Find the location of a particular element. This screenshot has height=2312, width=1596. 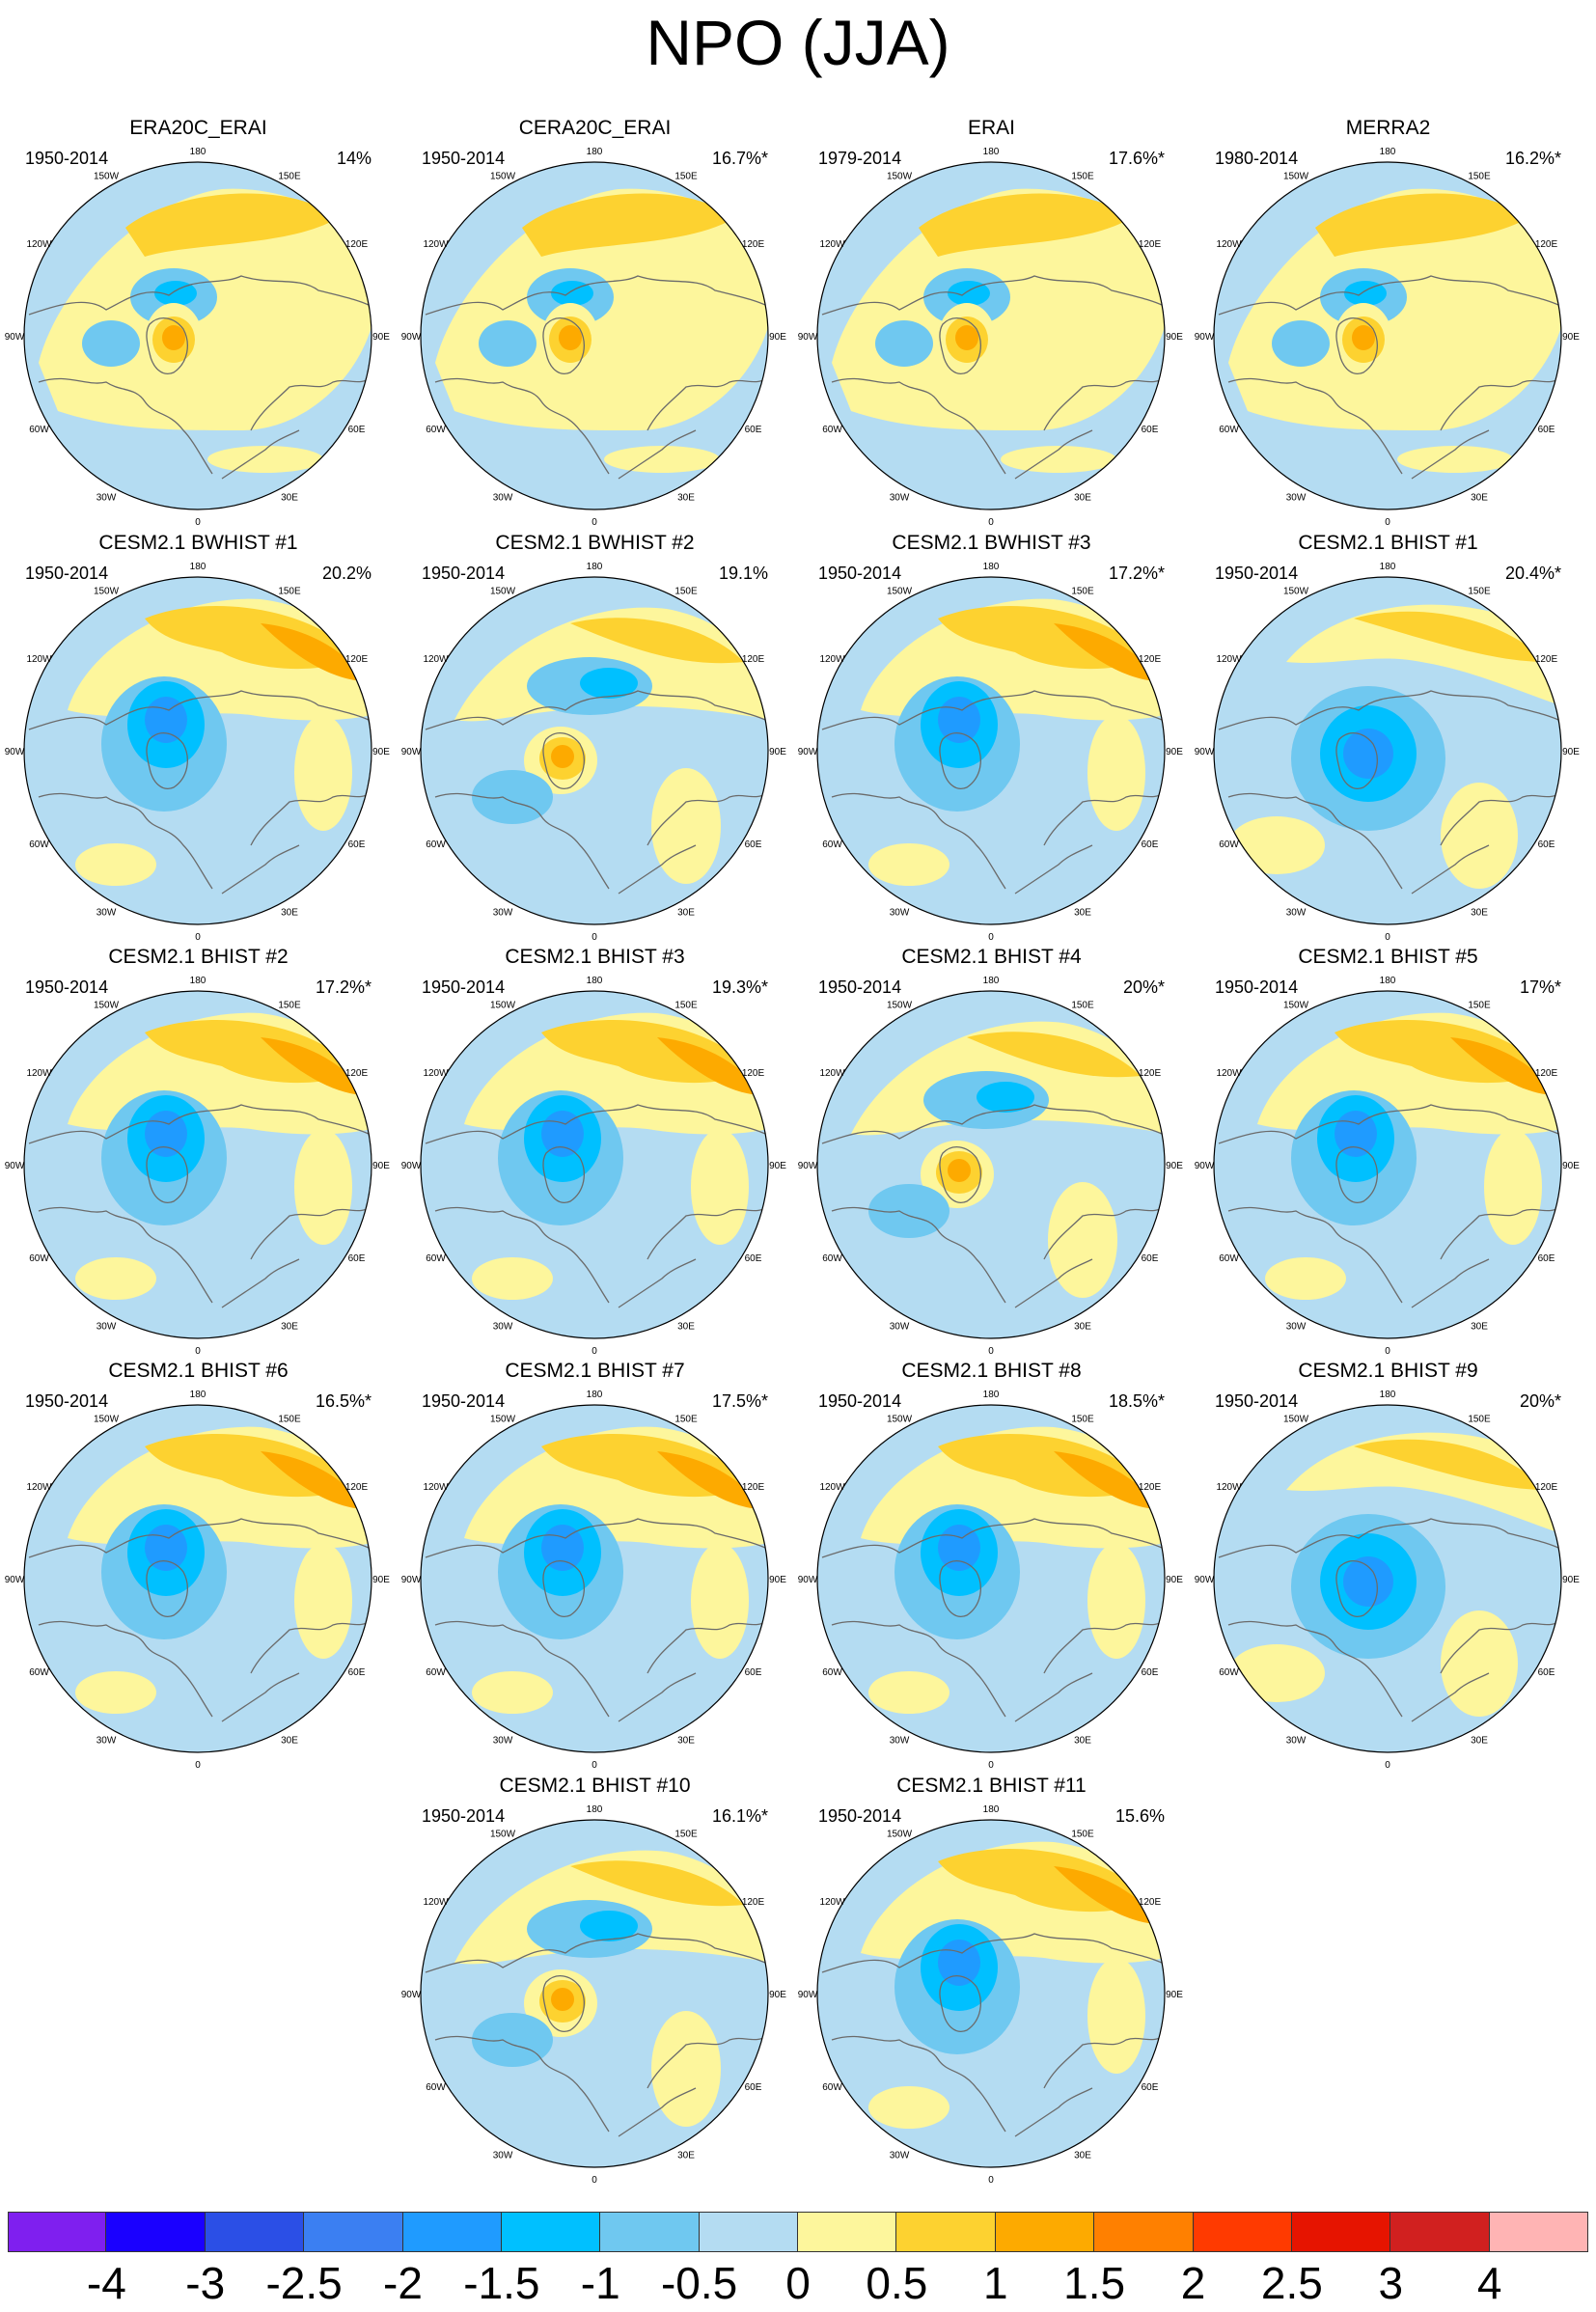

colorbar-tick-label: 1.5 is located at coordinates (1095, 2283).